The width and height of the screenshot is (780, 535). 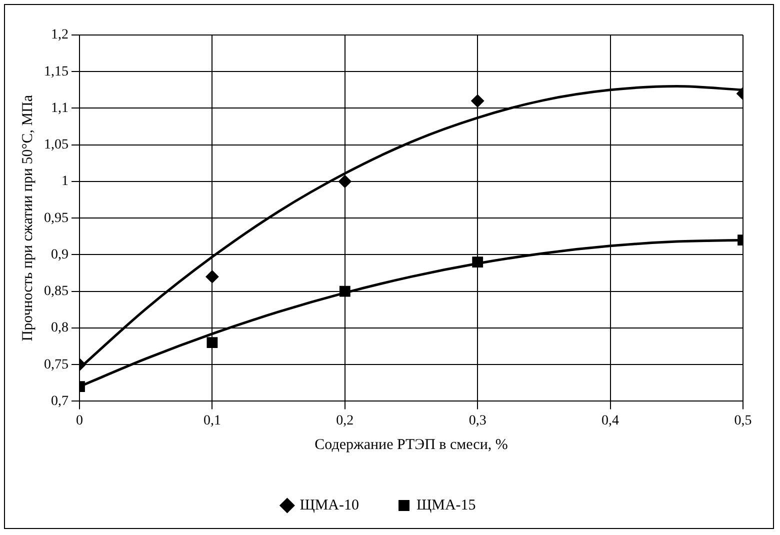 What do you see at coordinates (65, 182) in the screenshot?
I see `y-tick-label: 1` at bounding box center [65, 182].